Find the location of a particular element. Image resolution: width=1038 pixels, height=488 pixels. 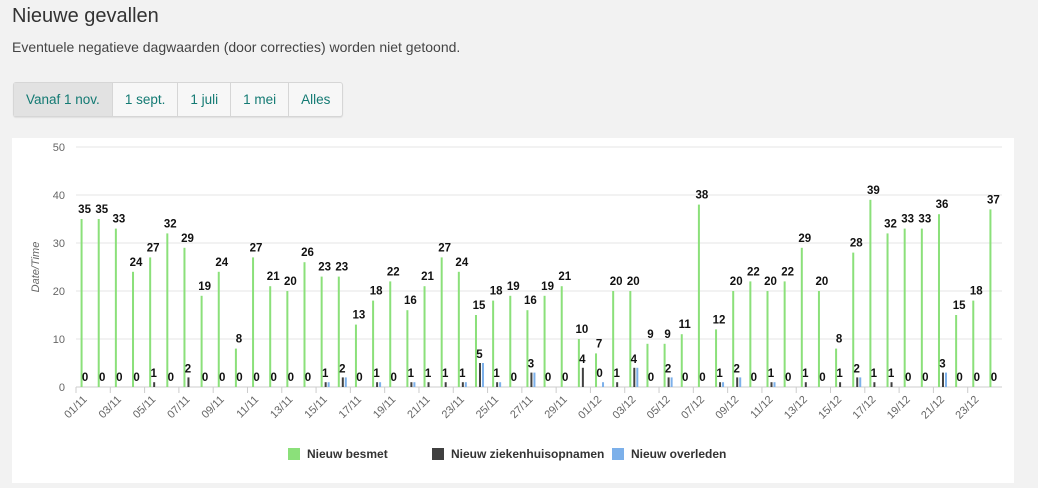

bar-1-11/12 is located at coordinates (771, 384).